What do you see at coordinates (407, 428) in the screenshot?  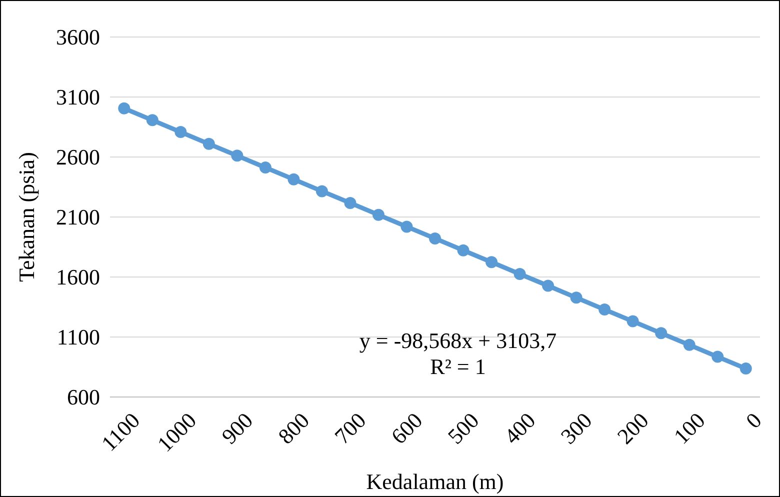 I see `x-tick-label: 600` at bounding box center [407, 428].